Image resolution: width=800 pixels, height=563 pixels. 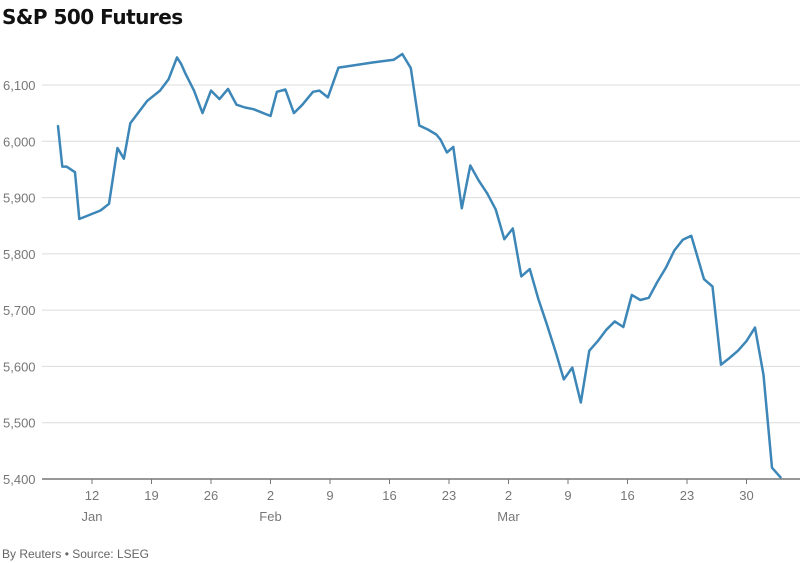 What do you see at coordinates (19, 423) in the screenshot?
I see `y-tick-label-5500: 5,500` at bounding box center [19, 423].